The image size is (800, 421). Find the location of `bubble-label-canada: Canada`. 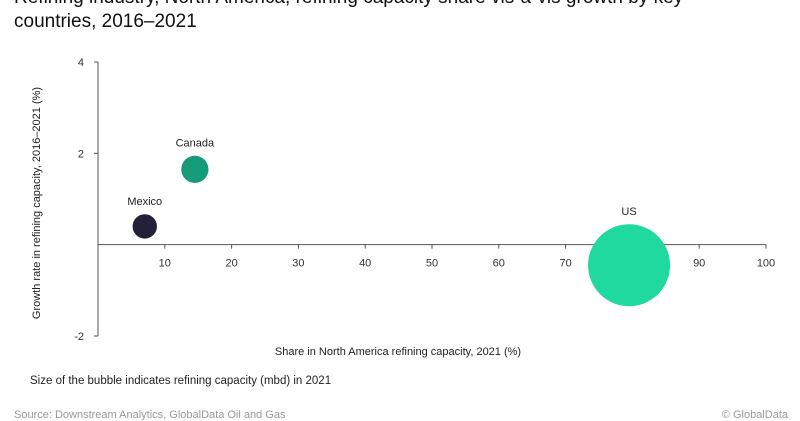

bubble-label-canada: Canada is located at coordinates (195, 144).